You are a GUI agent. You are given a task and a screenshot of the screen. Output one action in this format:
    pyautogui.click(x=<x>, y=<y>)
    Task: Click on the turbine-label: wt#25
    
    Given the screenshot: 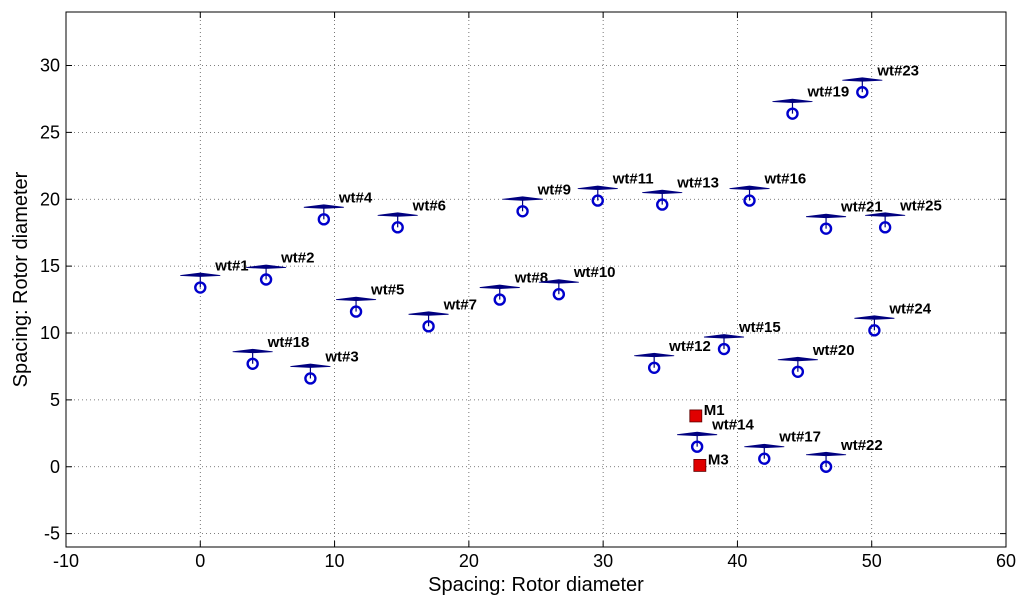 What is the action you would take?
    pyautogui.click(x=920, y=205)
    